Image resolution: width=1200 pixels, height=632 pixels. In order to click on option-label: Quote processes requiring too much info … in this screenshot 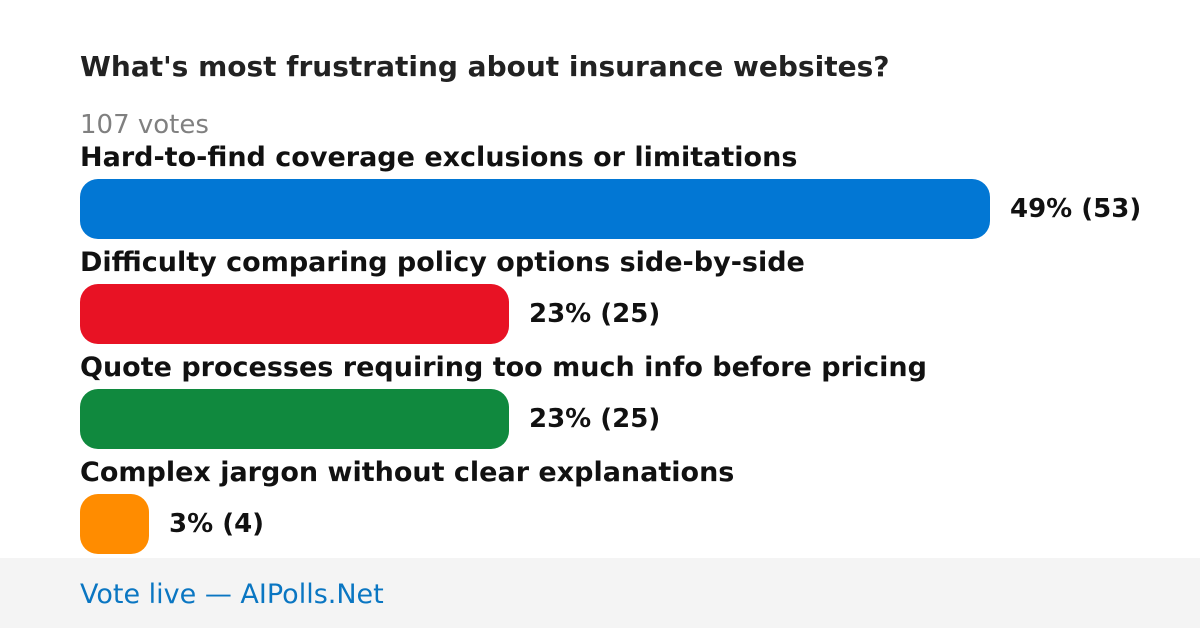, I will do `click(503, 367)`.